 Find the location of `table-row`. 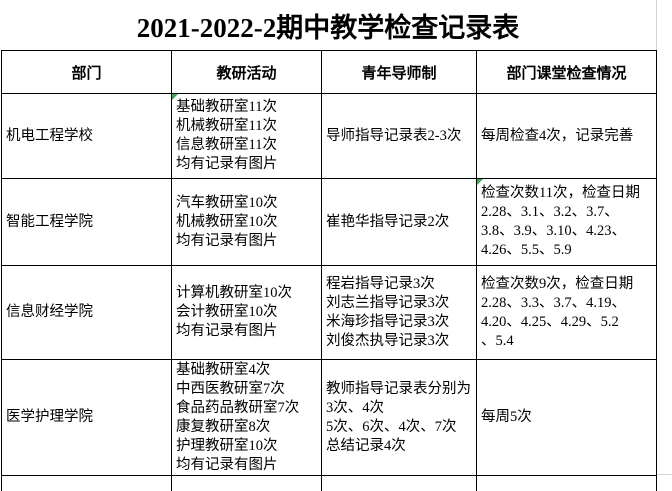

table-row is located at coordinates (329, 483).